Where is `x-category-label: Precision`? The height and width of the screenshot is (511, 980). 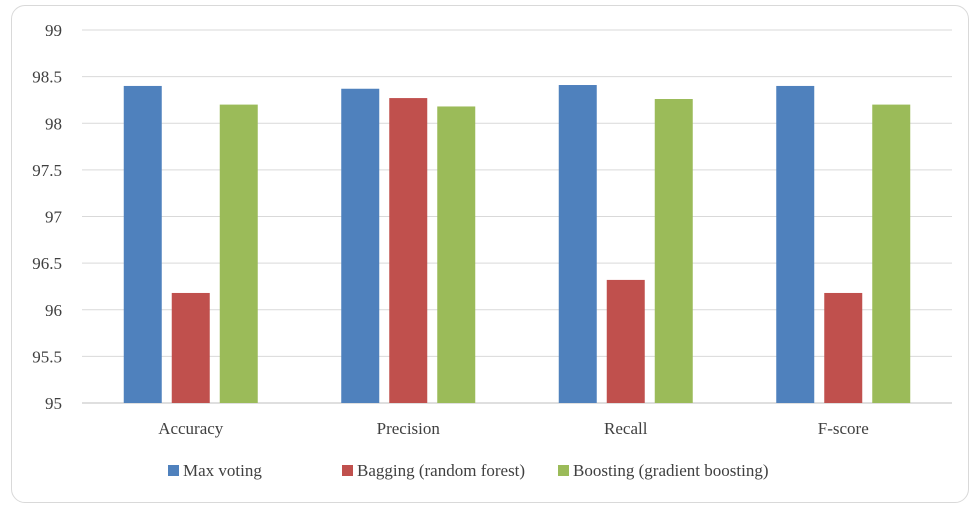 x-category-label: Precision is located at coordinates (409, 428).